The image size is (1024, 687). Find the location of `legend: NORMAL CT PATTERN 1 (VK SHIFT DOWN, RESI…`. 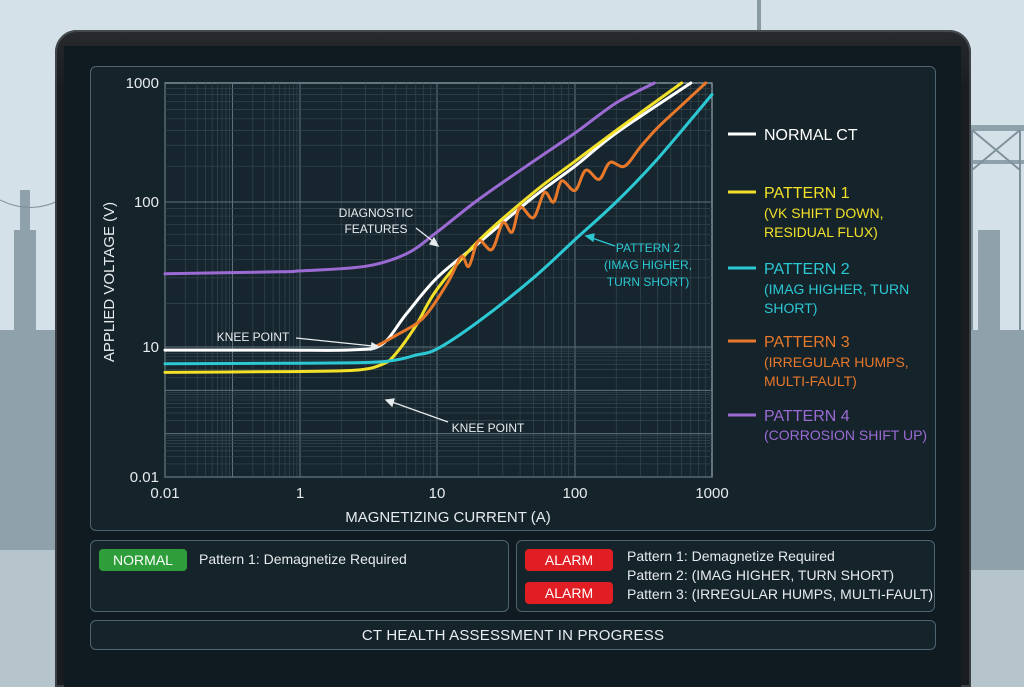

legend: NORMAL CT PATTERN 1 (VK SHIFT DOWN, RESI… is located at coordinates (827, 285).